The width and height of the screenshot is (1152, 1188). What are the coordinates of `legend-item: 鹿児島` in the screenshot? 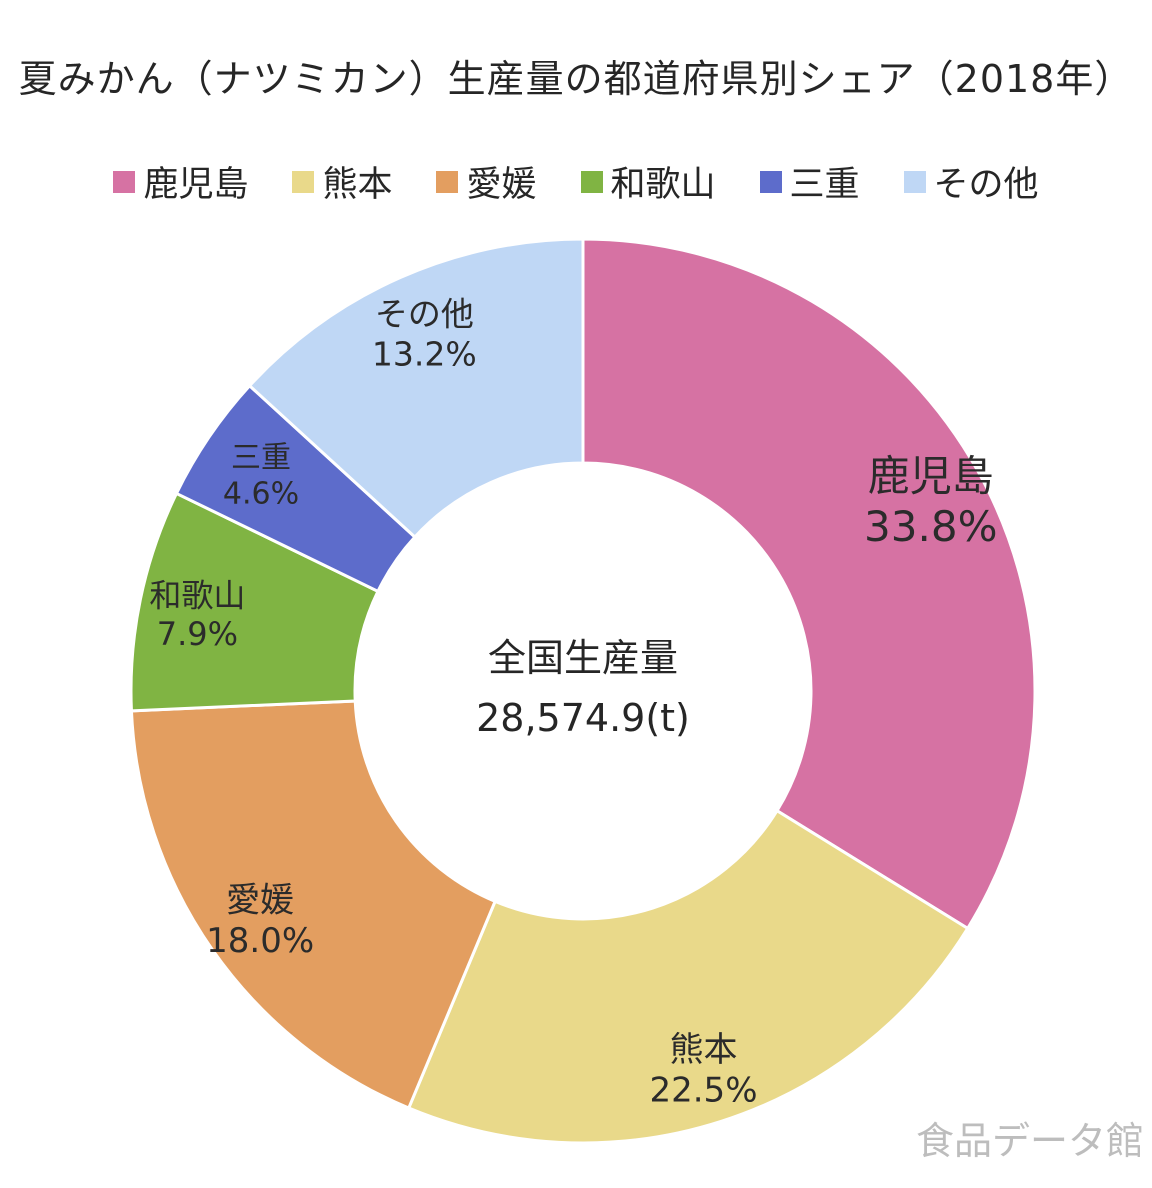 It's located at (180, 181).